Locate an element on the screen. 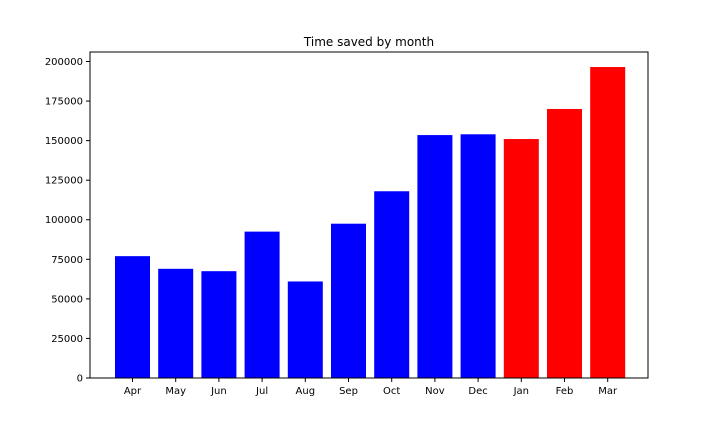 This screenshot has width=720, height=436. x-tick-label: Mar is located at coordinates (608, 391).